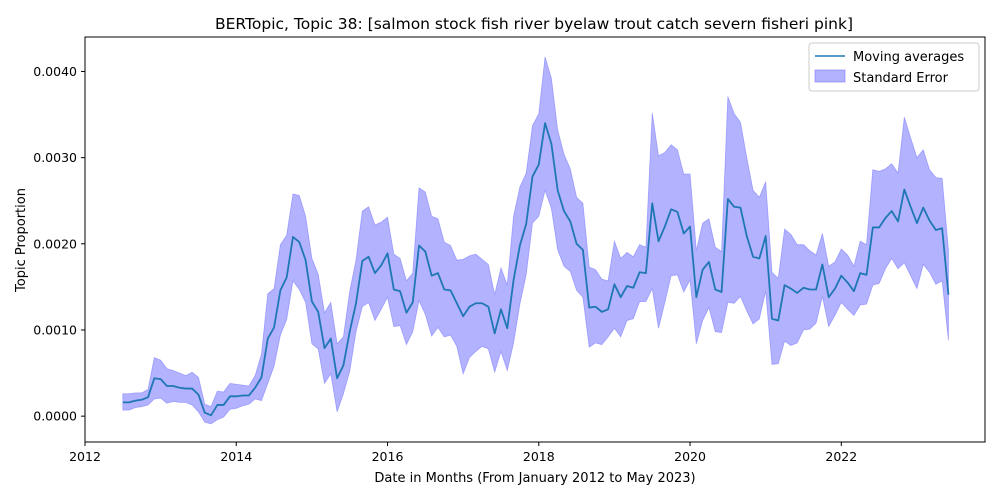  What do you see at coordinates (841, 456) in the screenshot?
I see `x-tick-label: 2022` at bounding box center [841, 456].